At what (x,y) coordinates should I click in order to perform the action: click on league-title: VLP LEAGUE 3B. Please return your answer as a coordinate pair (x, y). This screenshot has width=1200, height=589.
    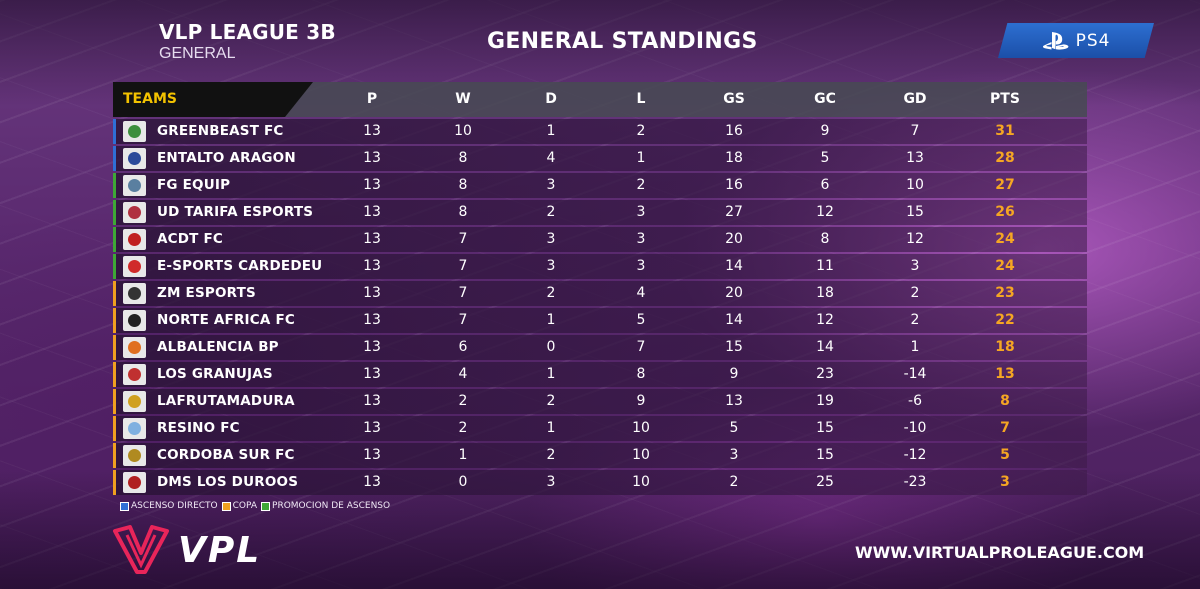
    Looking at the image, I should click on (247, 32).